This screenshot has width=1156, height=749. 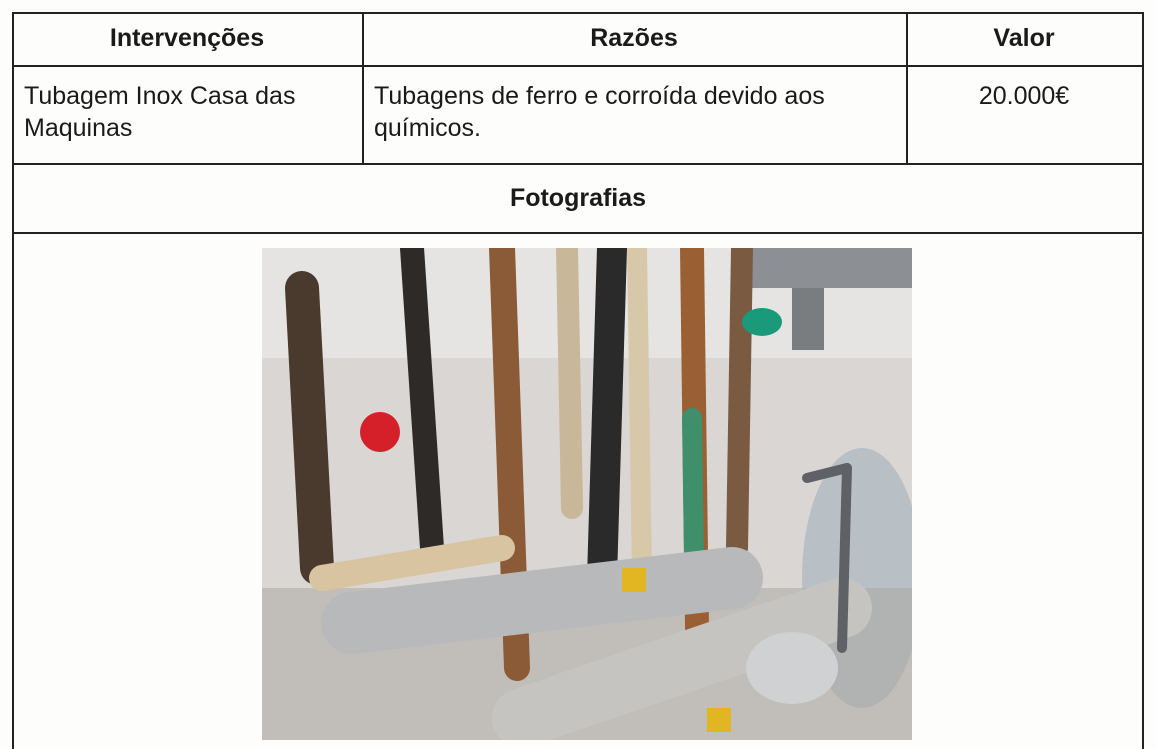 I want to click on section-title: Fotografias, so click(x=578, y=198).